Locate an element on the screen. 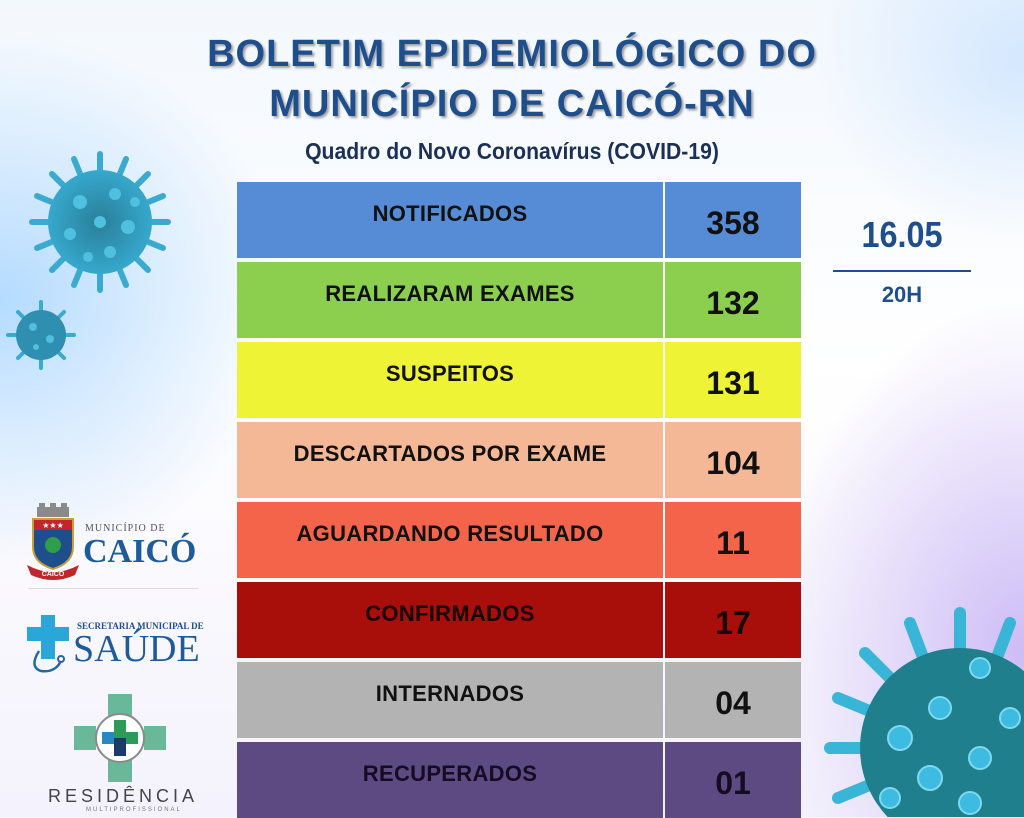  row-label: SUSPEITOS is located at coordinates (450, 380).